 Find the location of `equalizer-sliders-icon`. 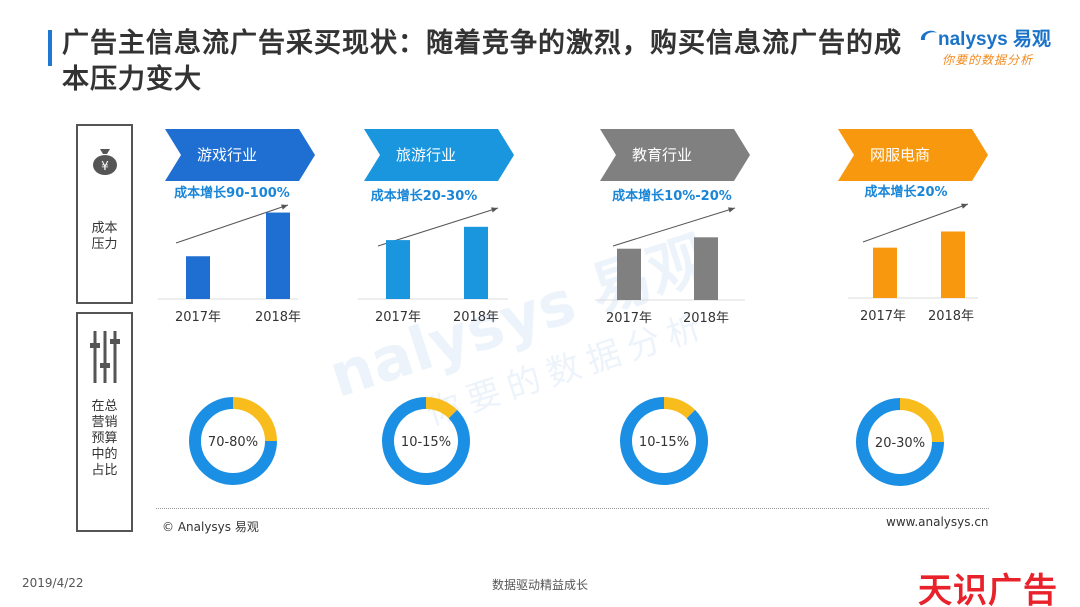

equalizer-sliders-icon is located at coordinates (105, 357).